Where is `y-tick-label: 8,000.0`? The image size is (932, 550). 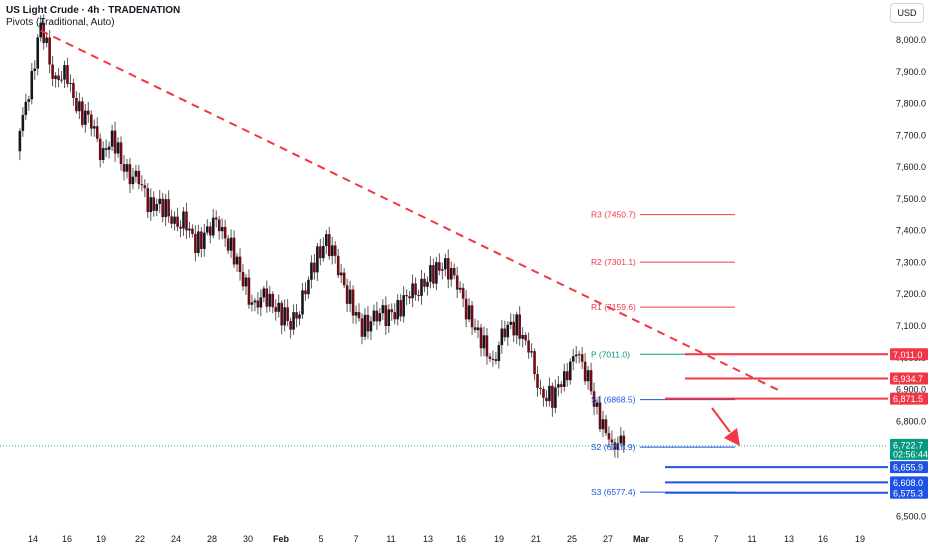
y-tick-label: 8,000.0 is located at coordinates (911, 40).